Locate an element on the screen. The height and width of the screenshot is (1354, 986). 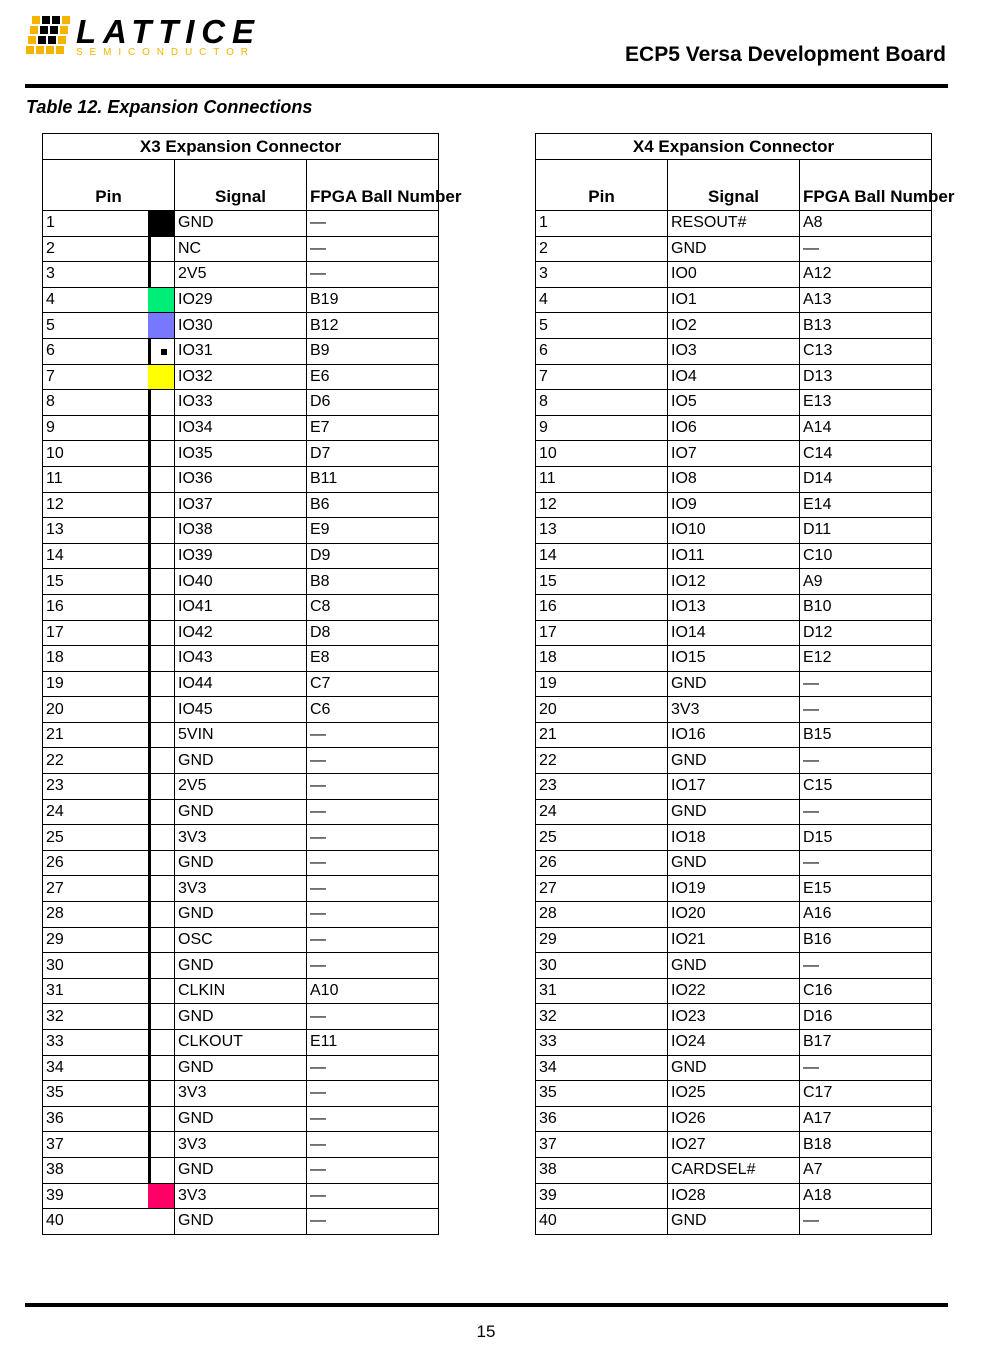
pin-cell-text: 26 is located at coordinates (548, 863).